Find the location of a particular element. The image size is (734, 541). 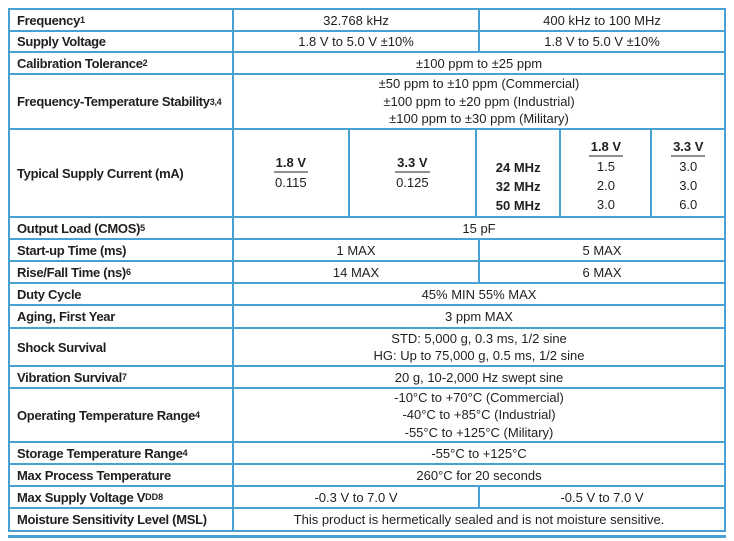

row-values: 260°C for 20 seconds is located at coordinates (479, 475).